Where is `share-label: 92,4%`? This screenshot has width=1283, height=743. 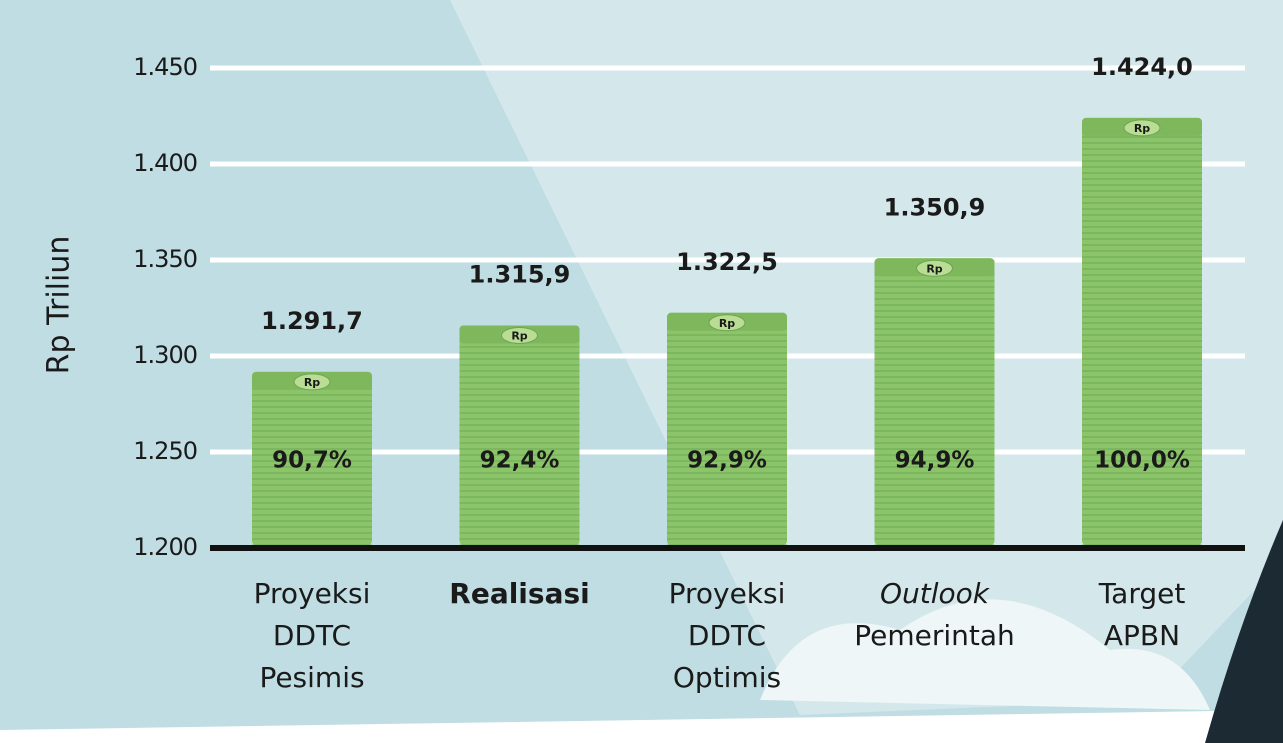 share-label: 92,4% is located at coordinates (520, 461).